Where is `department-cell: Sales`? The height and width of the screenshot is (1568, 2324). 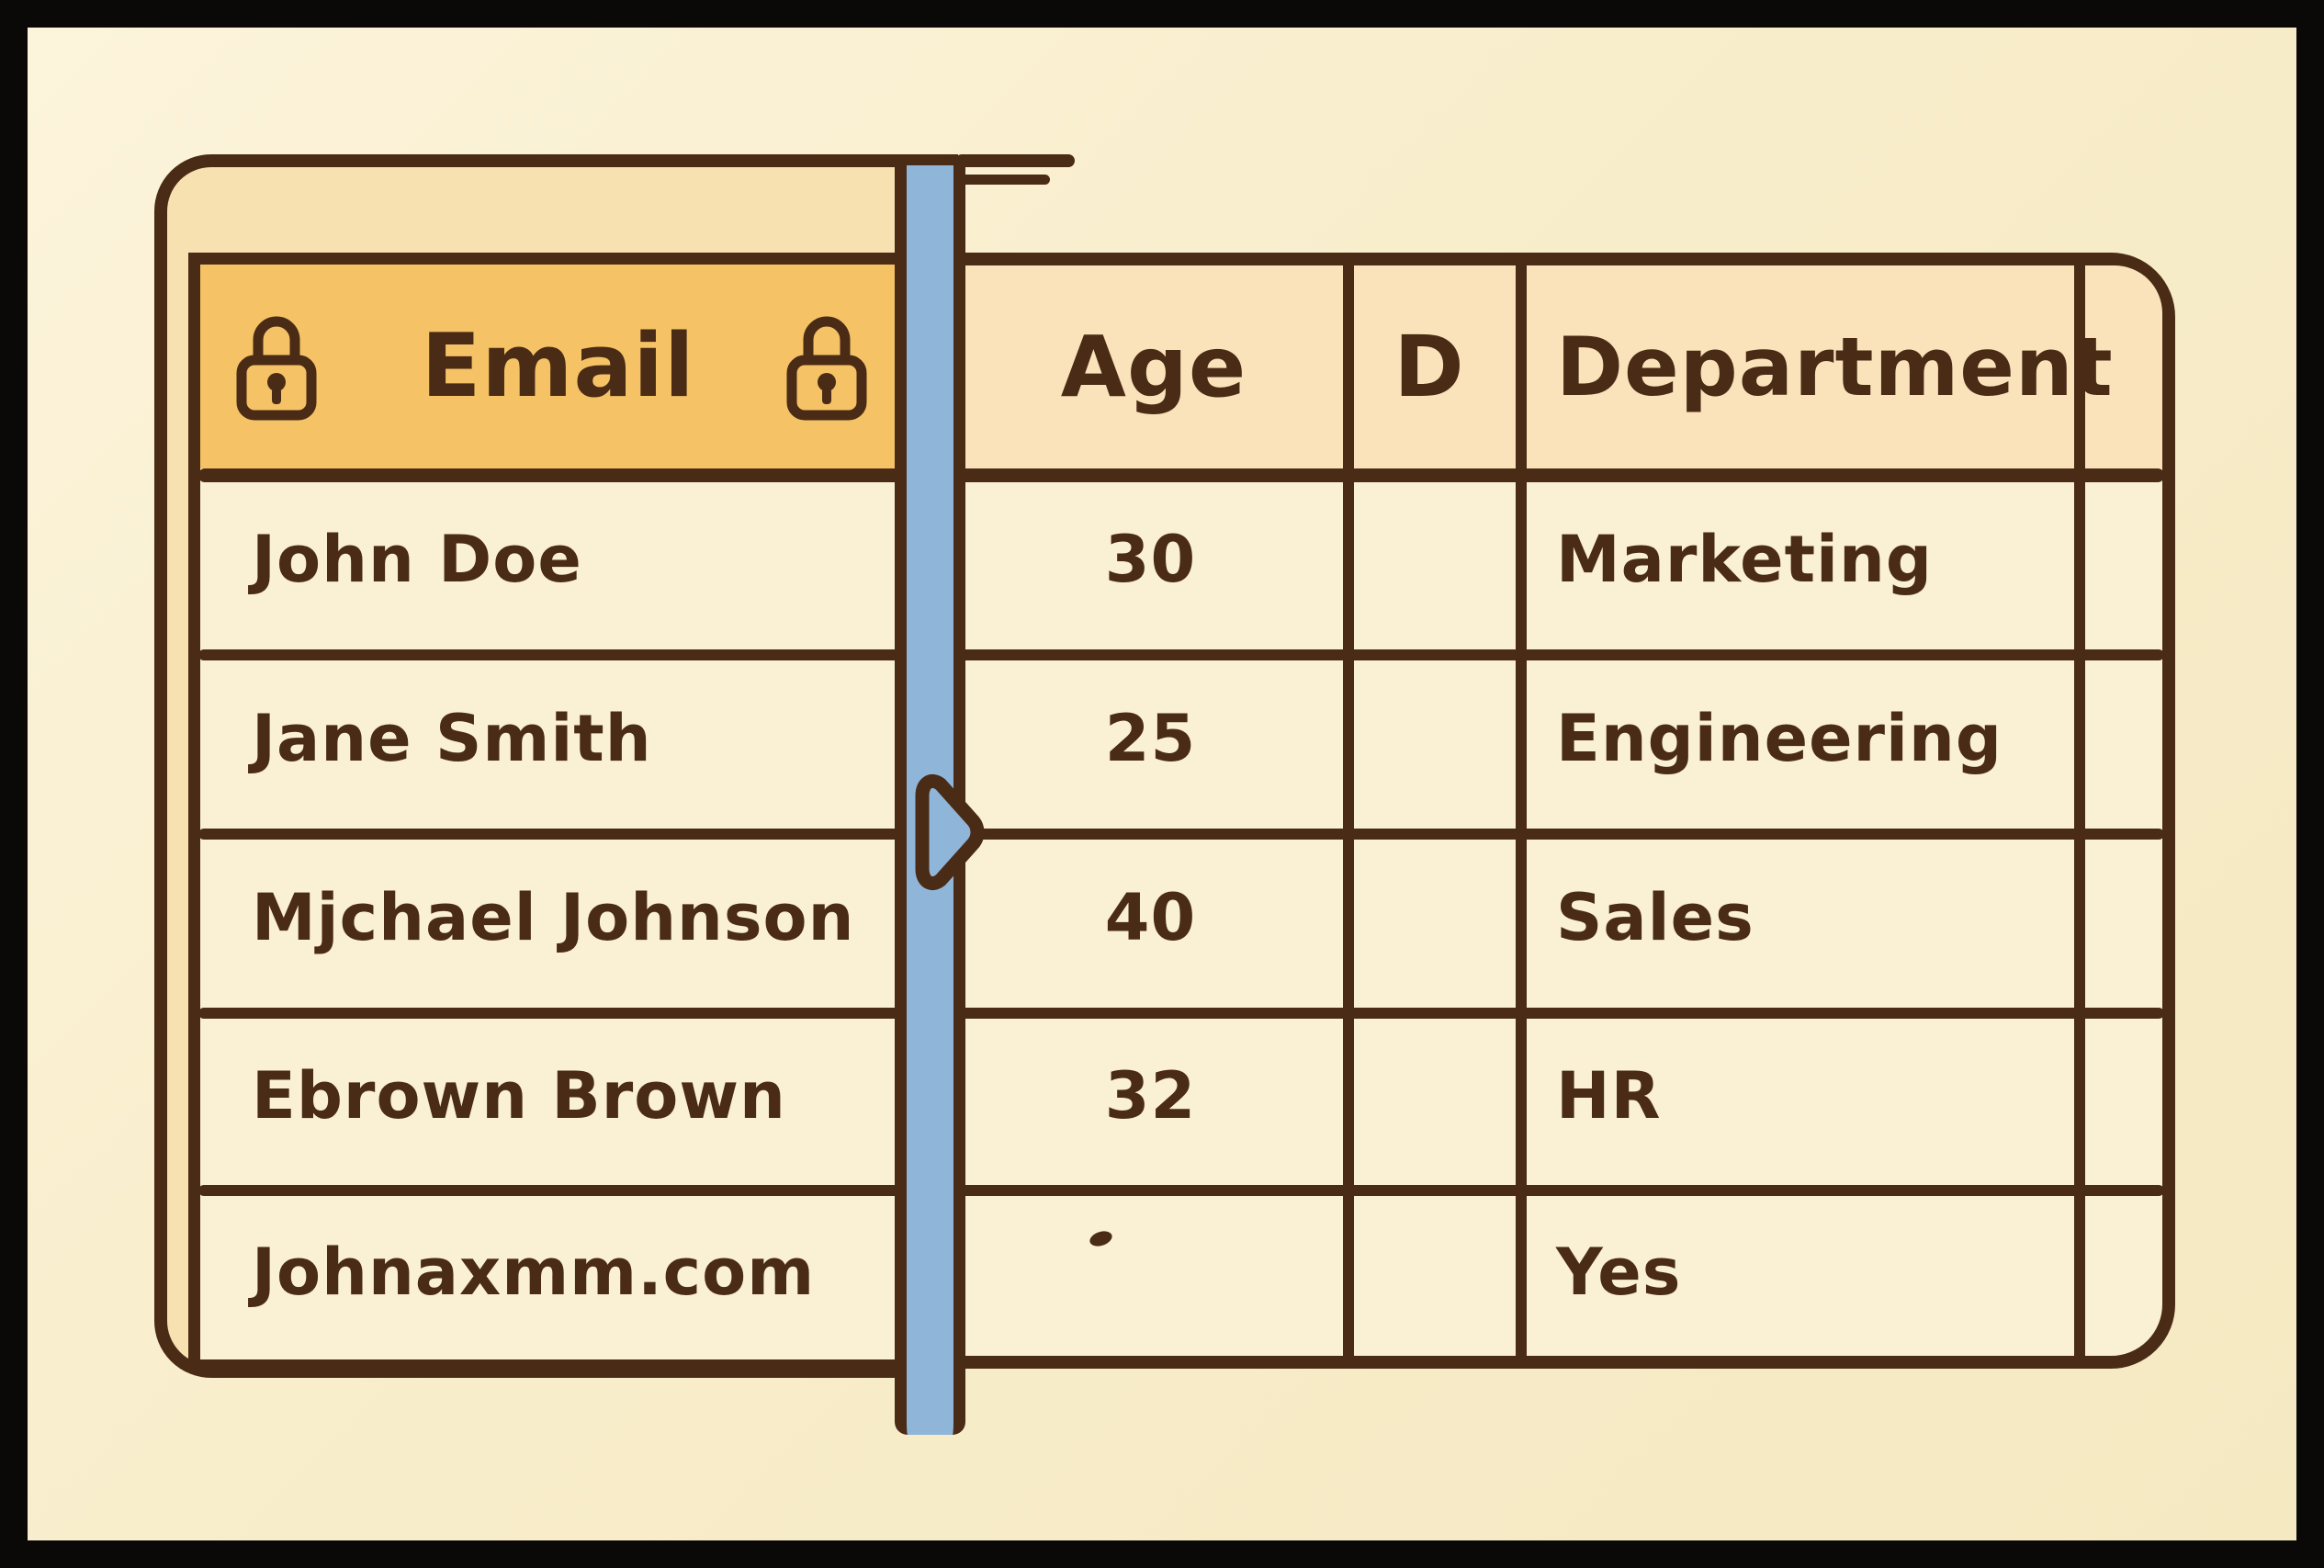
department-cell: Sales is located at coordinates (1655, 918).